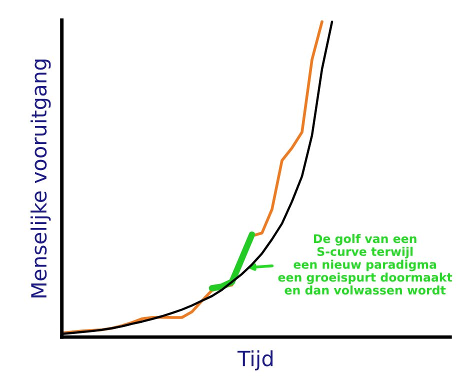  I want to click on x-axis-title: Tijd, so click(255, 360).